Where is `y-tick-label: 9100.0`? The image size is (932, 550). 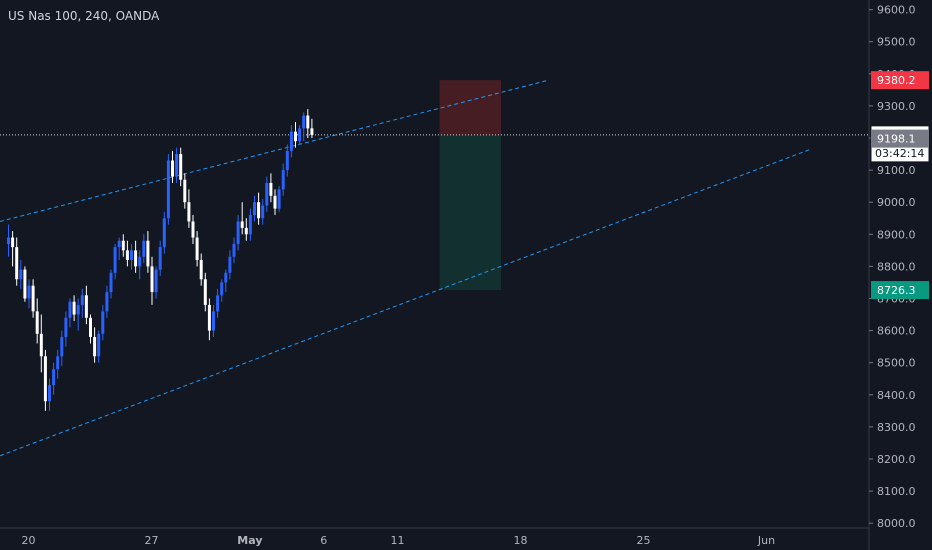
y-tick-label: 9100.0 is located at coordinates (896, 170).